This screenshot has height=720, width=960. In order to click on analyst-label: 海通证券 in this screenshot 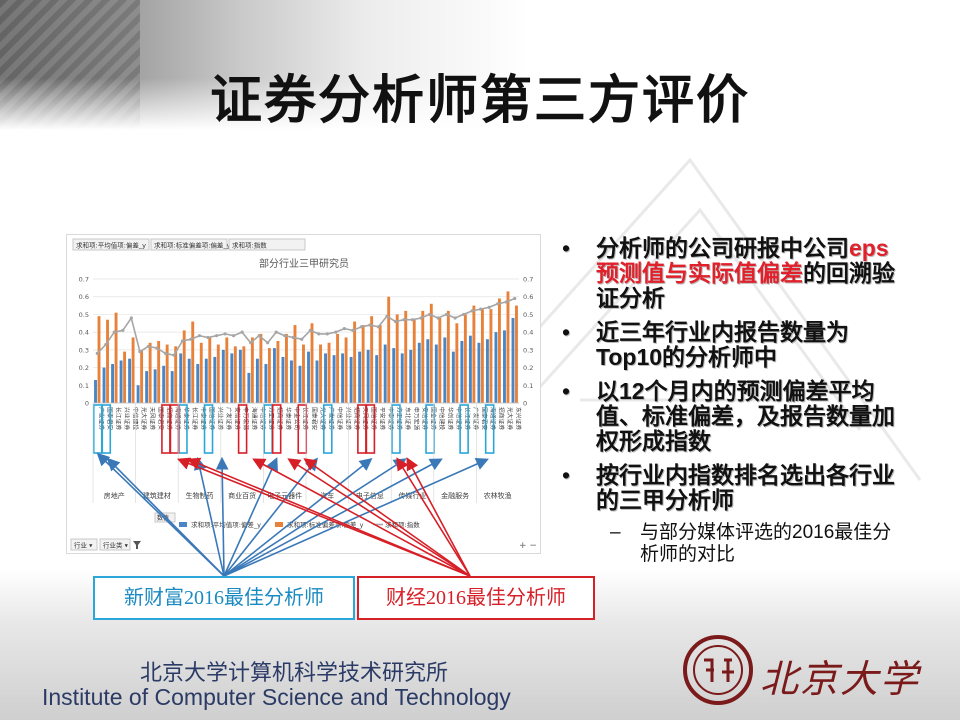, I will do `click(255, 418)`.